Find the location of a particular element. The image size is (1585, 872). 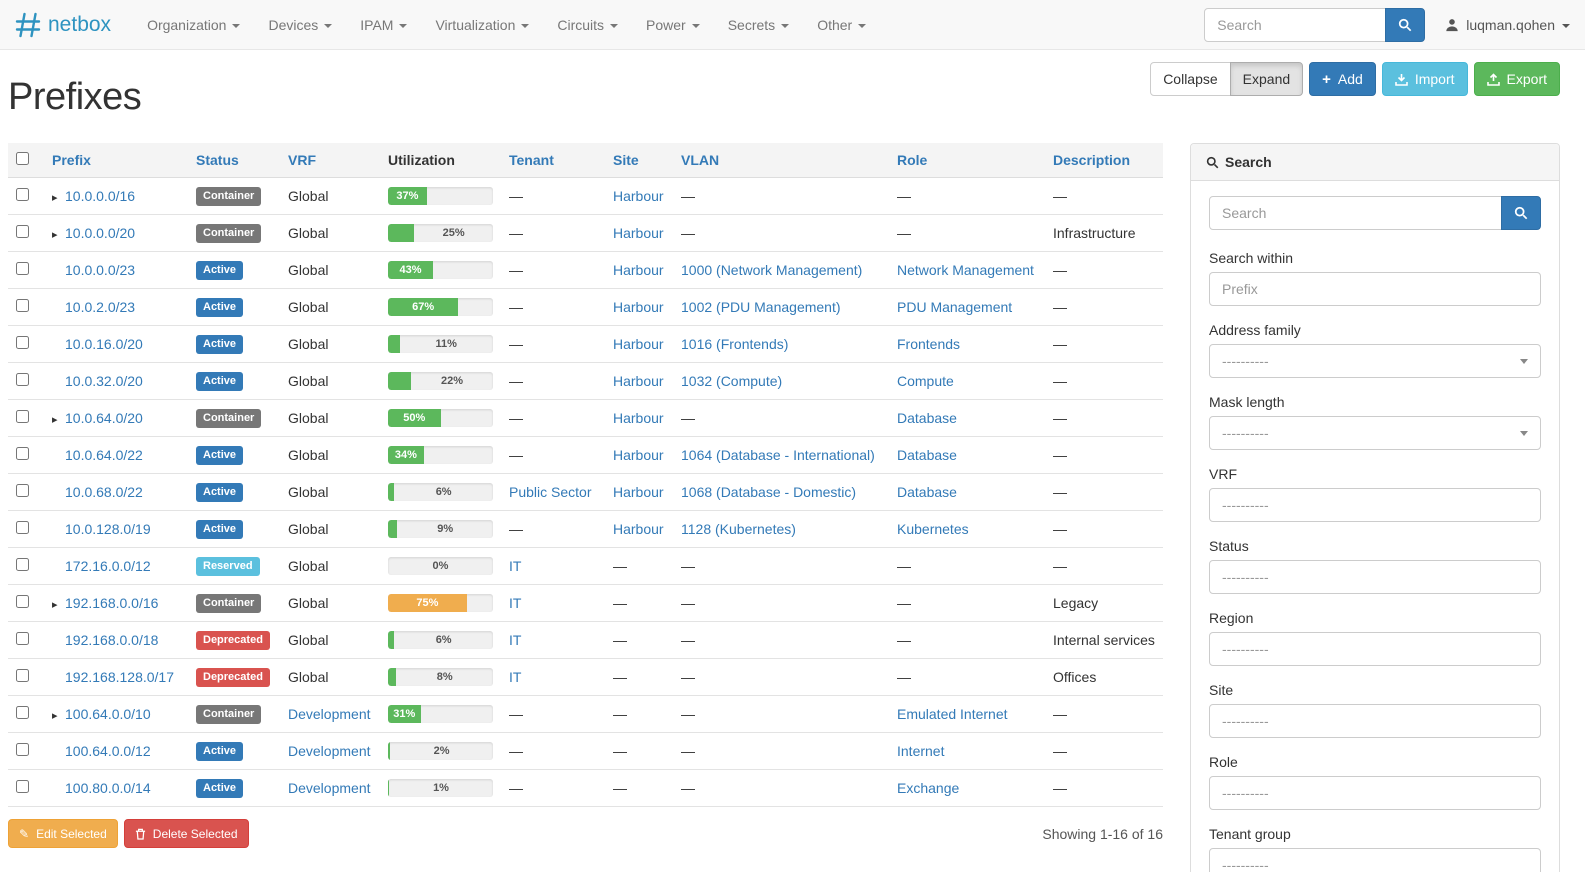

role-link: Database is located at coordinates (927, 492).